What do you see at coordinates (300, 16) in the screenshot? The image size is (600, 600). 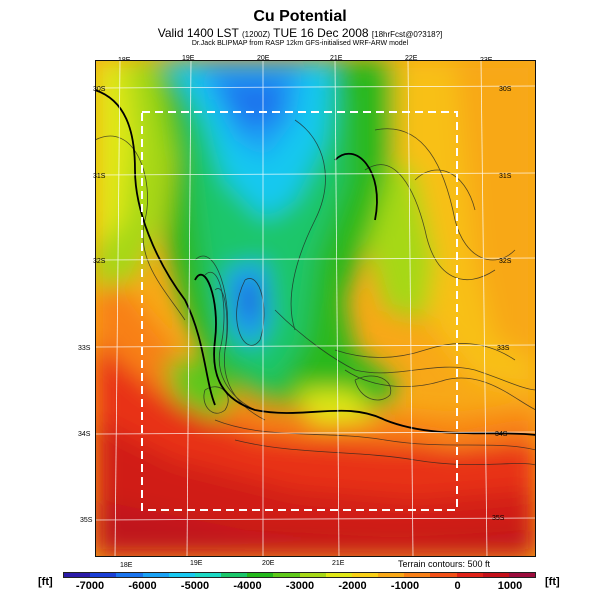 I see `chart-title: Cu Potential` at bounding box center [300, 16].